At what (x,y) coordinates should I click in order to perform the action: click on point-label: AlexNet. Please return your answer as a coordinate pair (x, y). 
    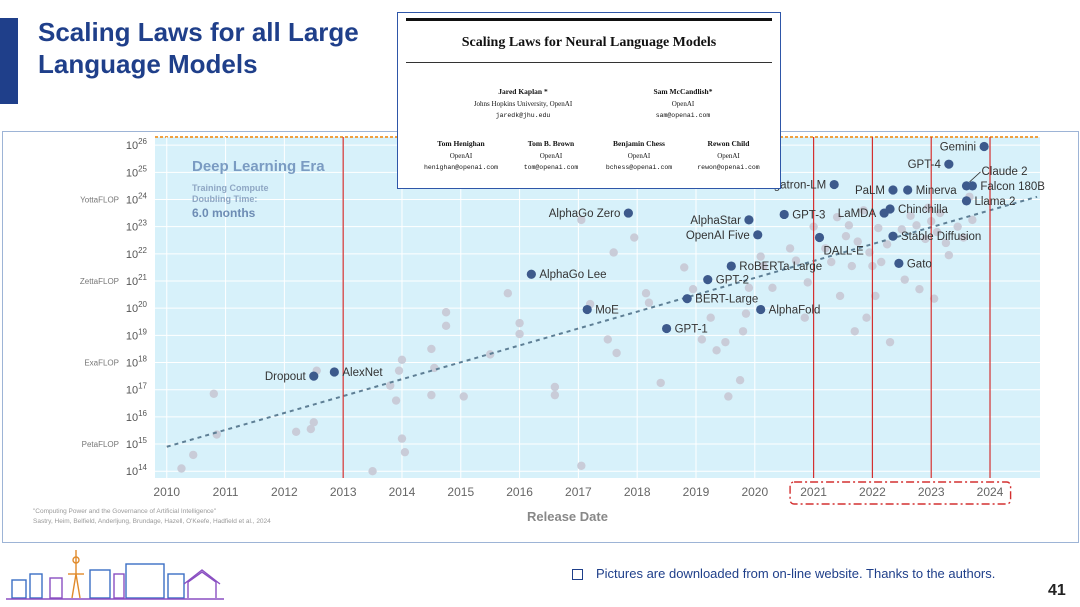
    Looking at the image, I should click on (362, 373).